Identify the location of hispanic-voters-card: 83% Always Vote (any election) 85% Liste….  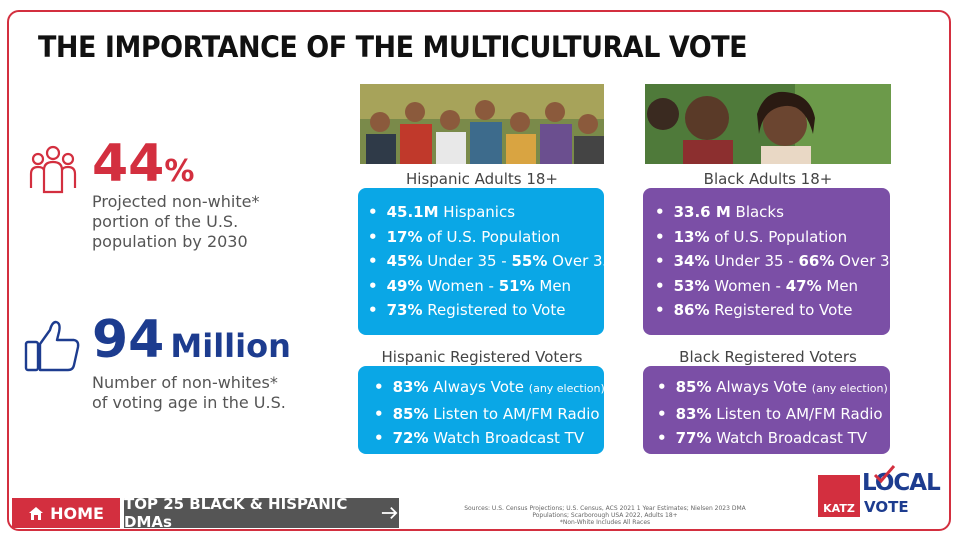
(481, 410).